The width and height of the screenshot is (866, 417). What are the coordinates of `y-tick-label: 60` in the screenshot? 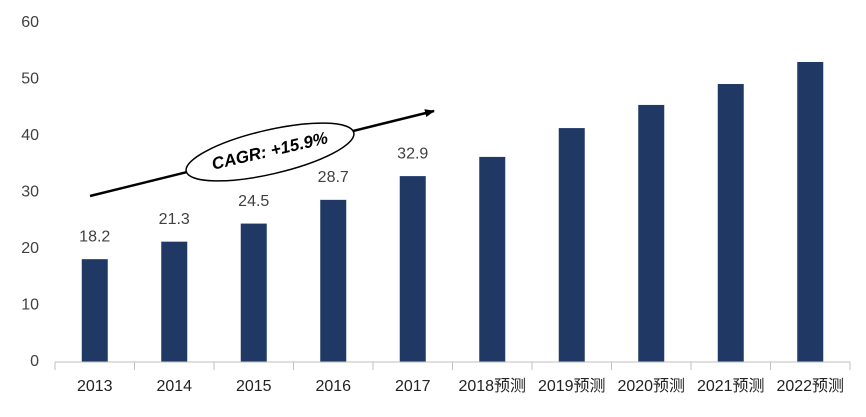 It's located at (30, 22).